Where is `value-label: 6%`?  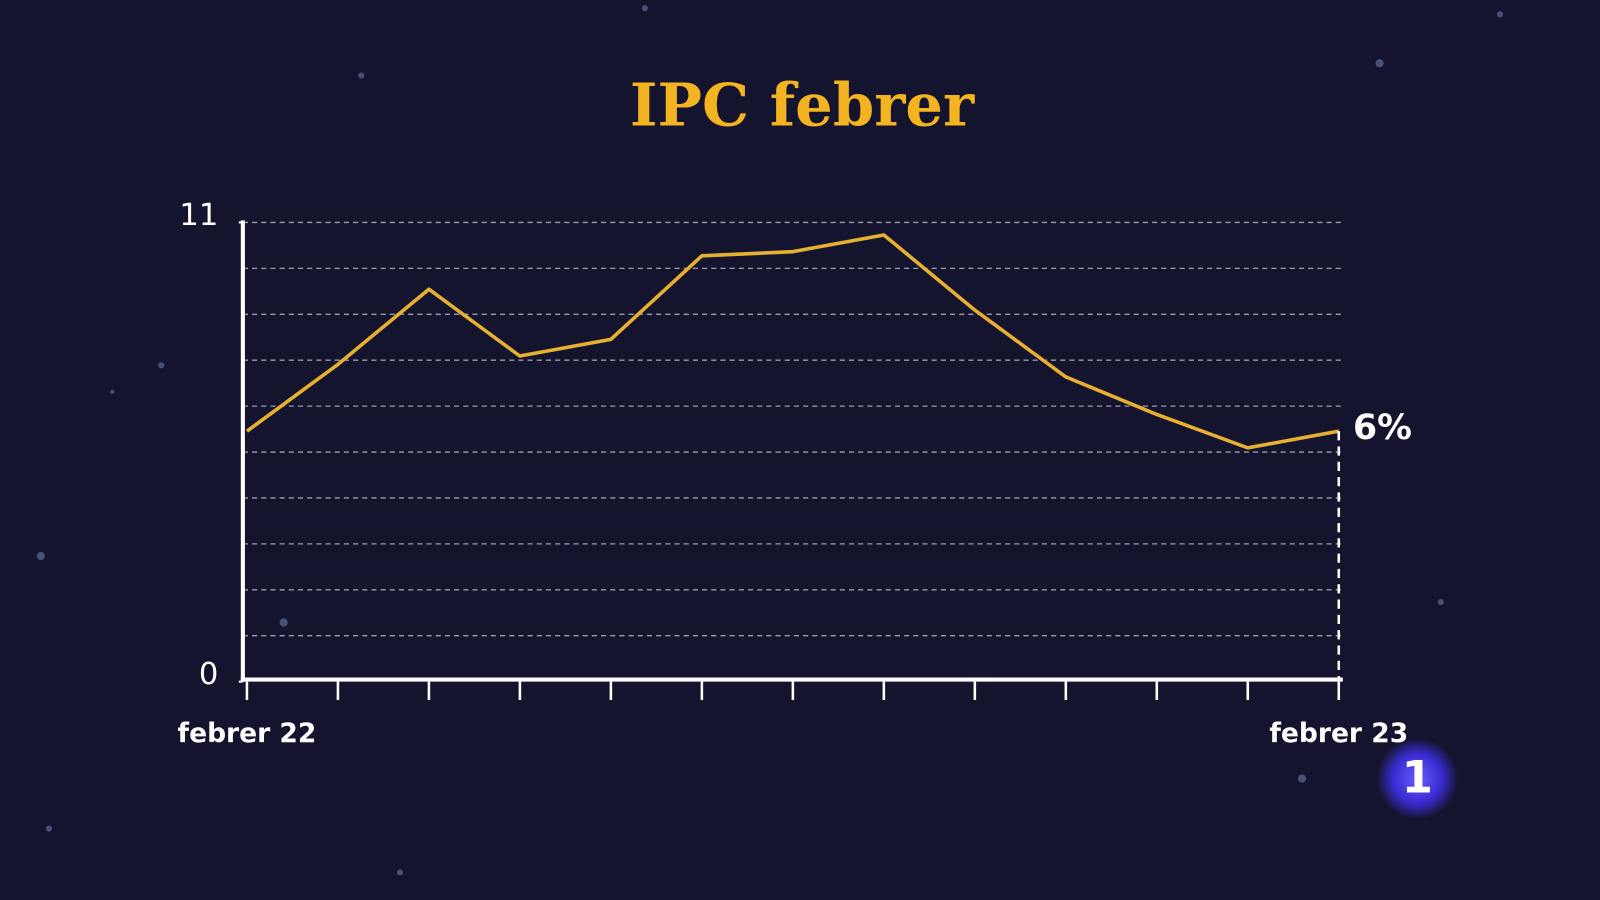 value-label: 6% is located at coordinates (1382, 428).